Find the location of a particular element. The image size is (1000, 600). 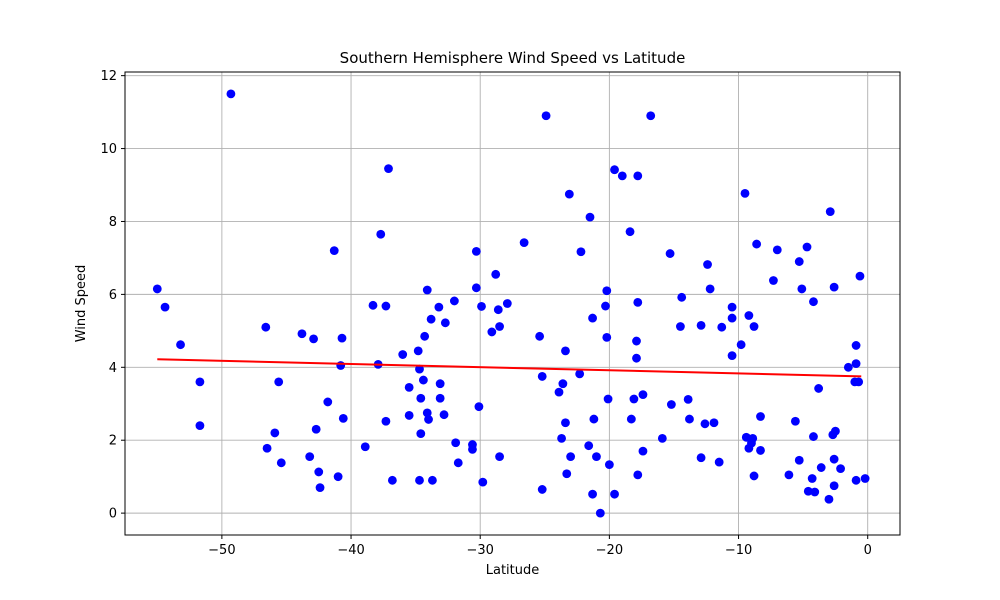

y-tick-label: 8 is located at coordinates (113, 222).